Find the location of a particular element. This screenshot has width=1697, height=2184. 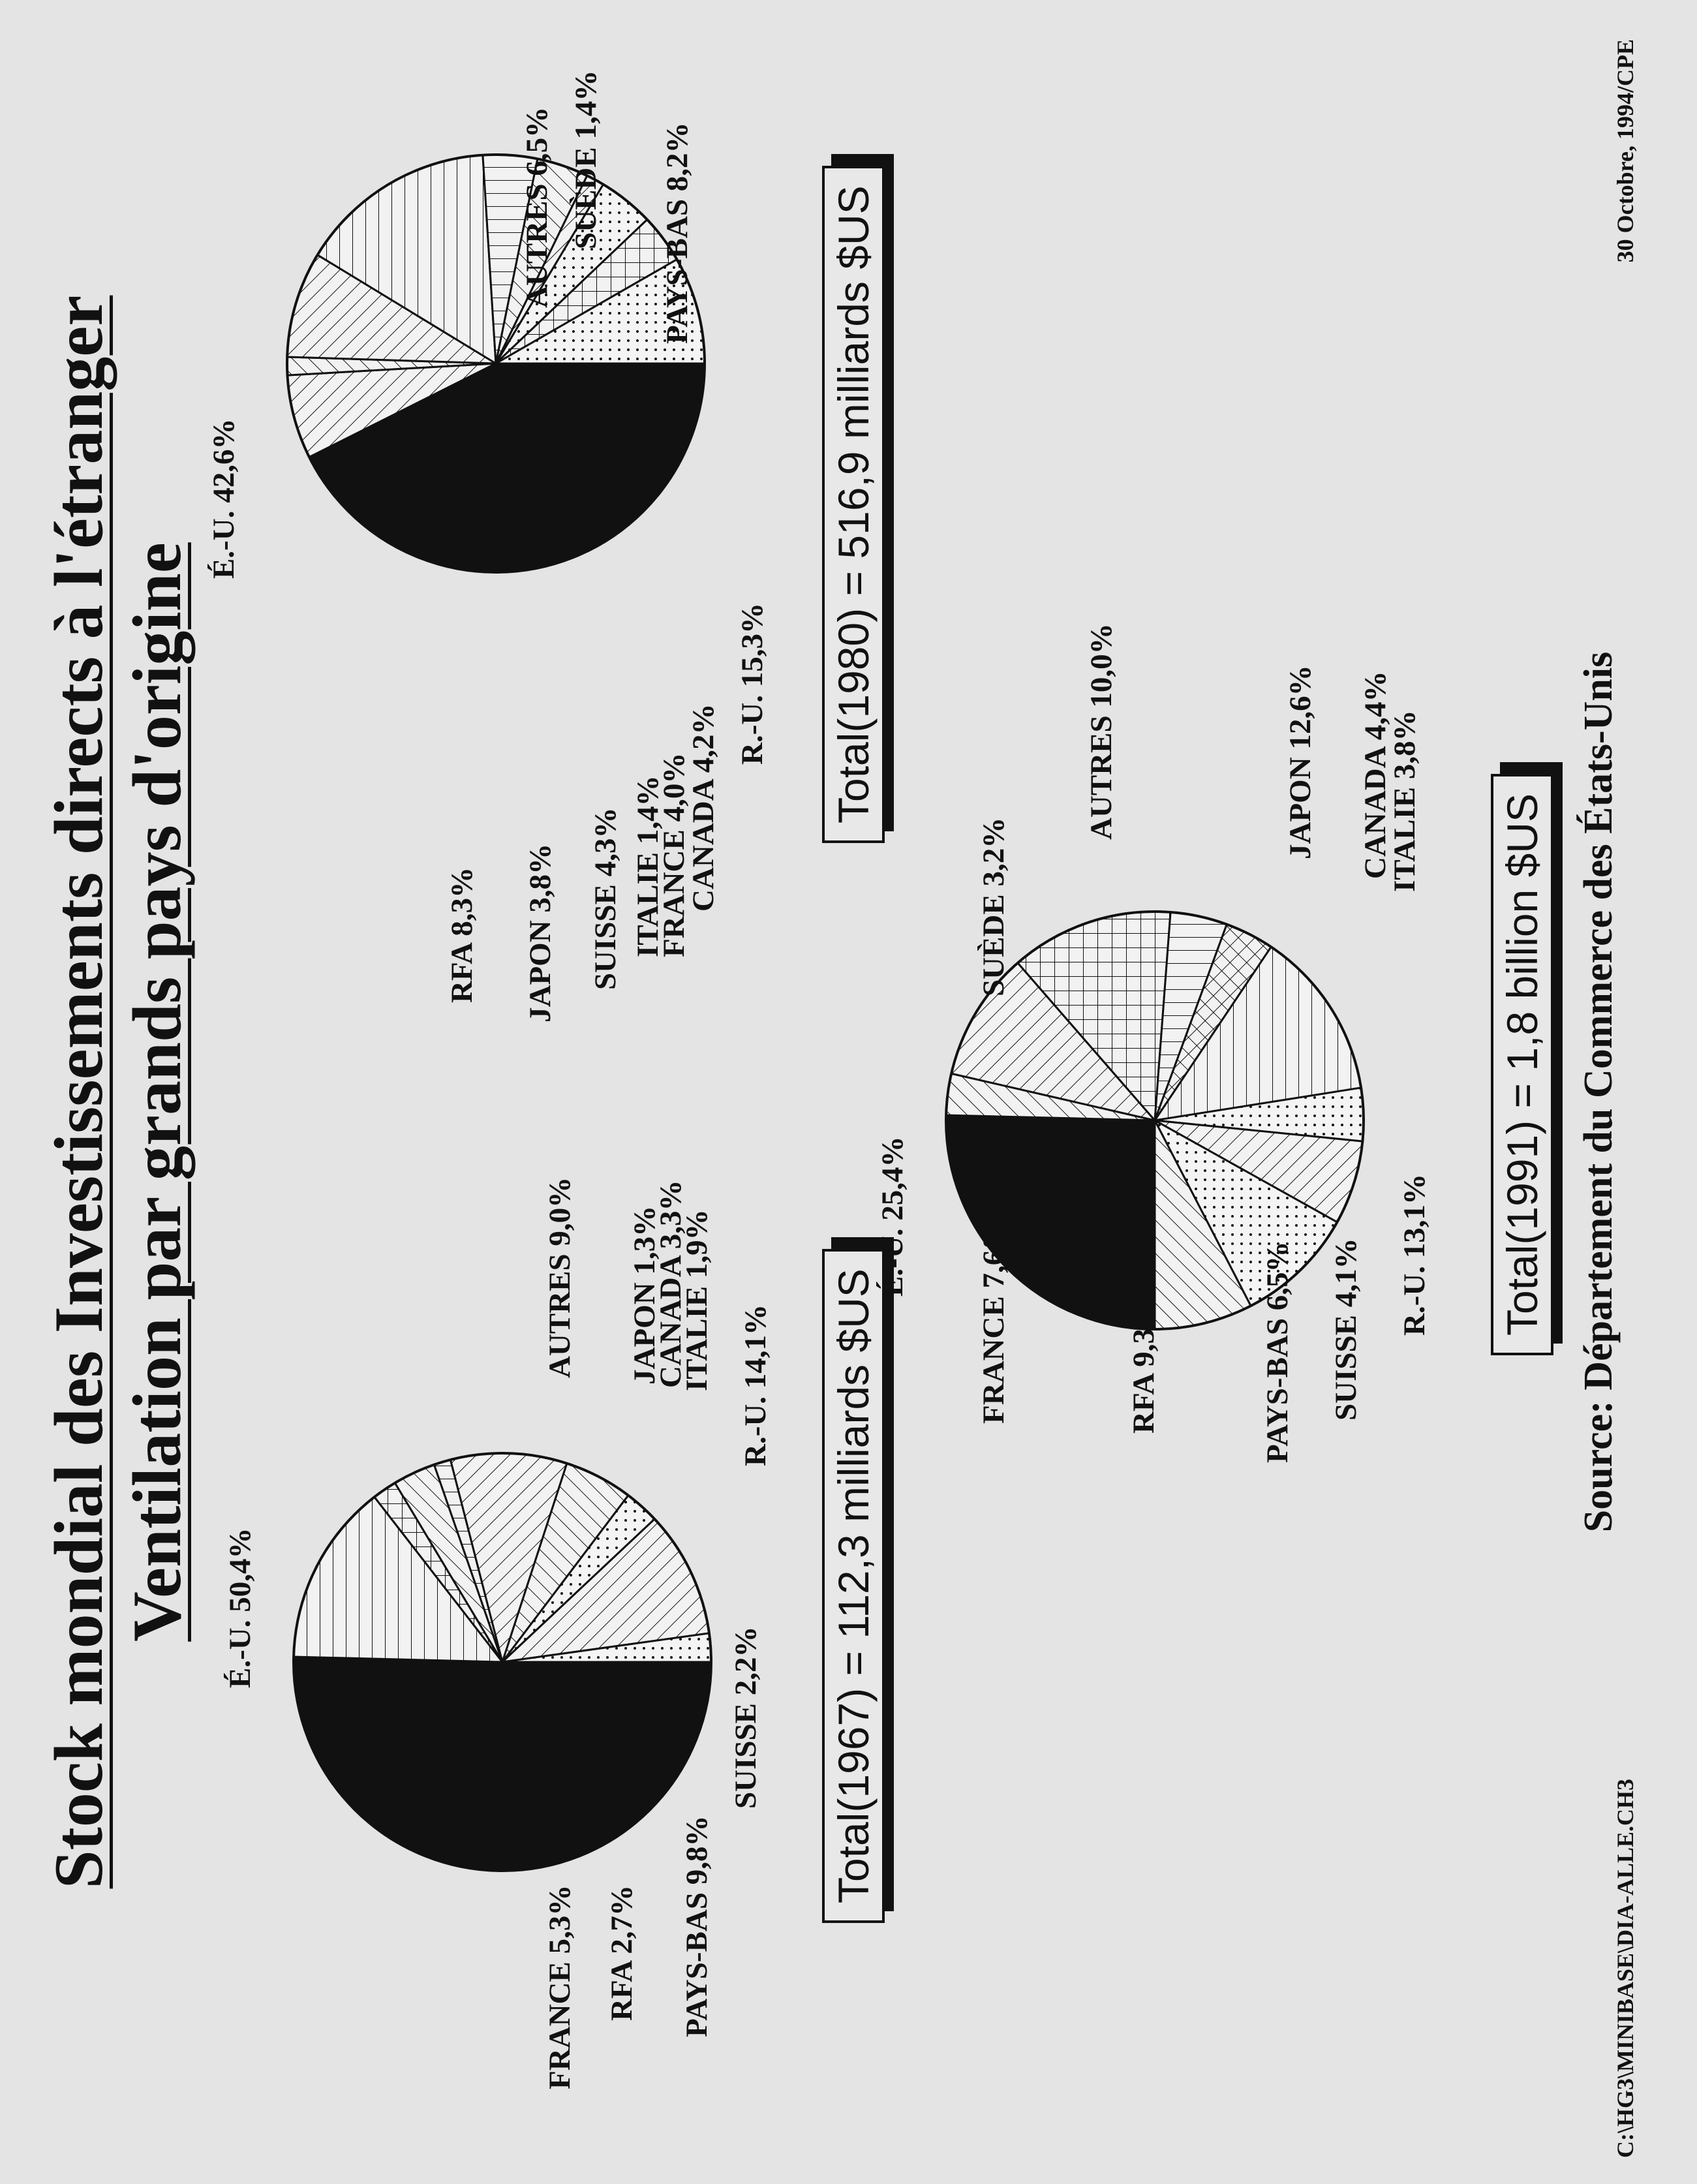

label-1980-japon: JAPON 3,8% is located at coordinates (540, 933).